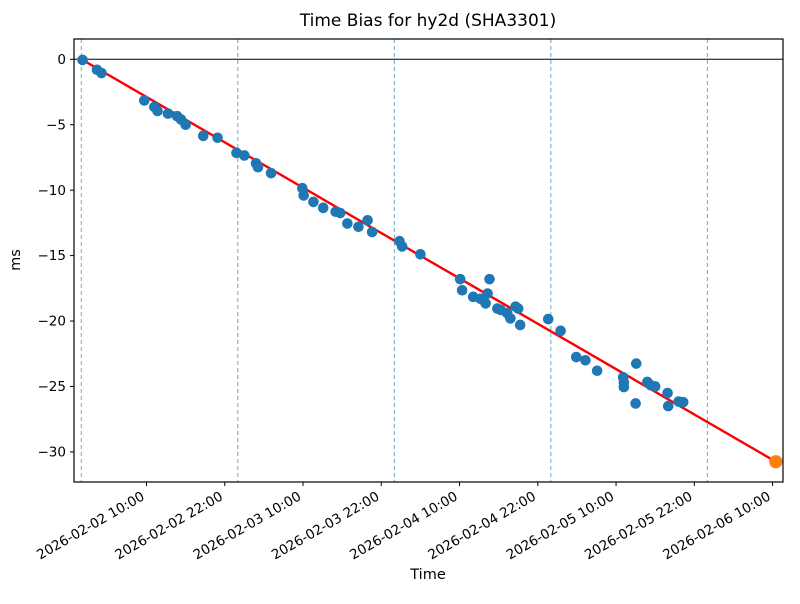 The width and height of the screenshot is (800, 604). What do you see at coordinates (56, 125) in the screenshot?
I see `y-tick-label: −5` at bounding box center [56, 125].